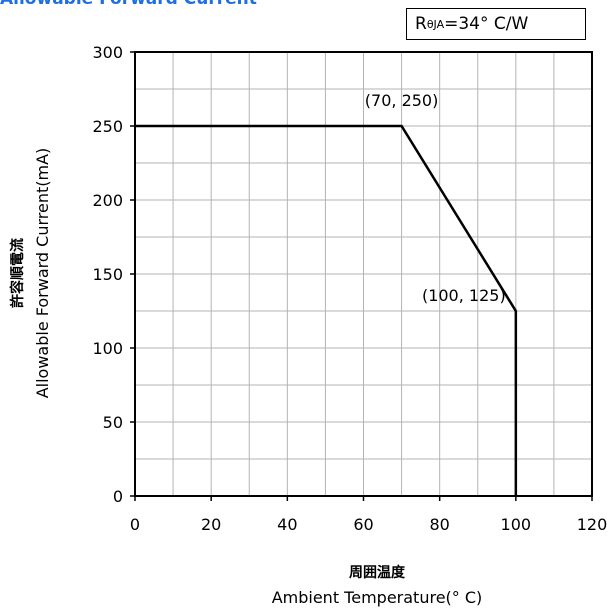  What do you see at coordinates (42, 273) in the screenshot?
I see `y-axis-title: Allowable Forward Current(mA)` at bounding box center [42, 273].